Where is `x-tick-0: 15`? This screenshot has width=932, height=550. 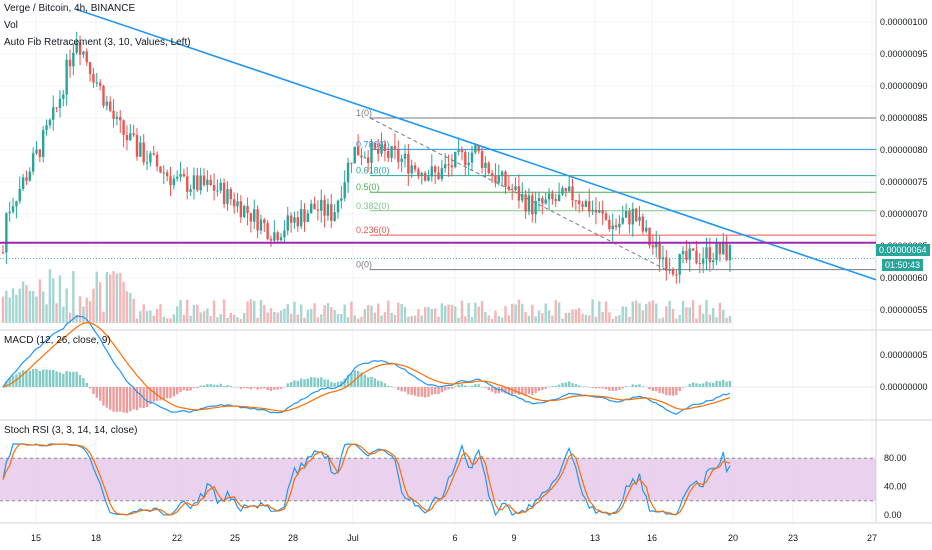
x-tick-0: 15 is located at coordinates (36, 538).